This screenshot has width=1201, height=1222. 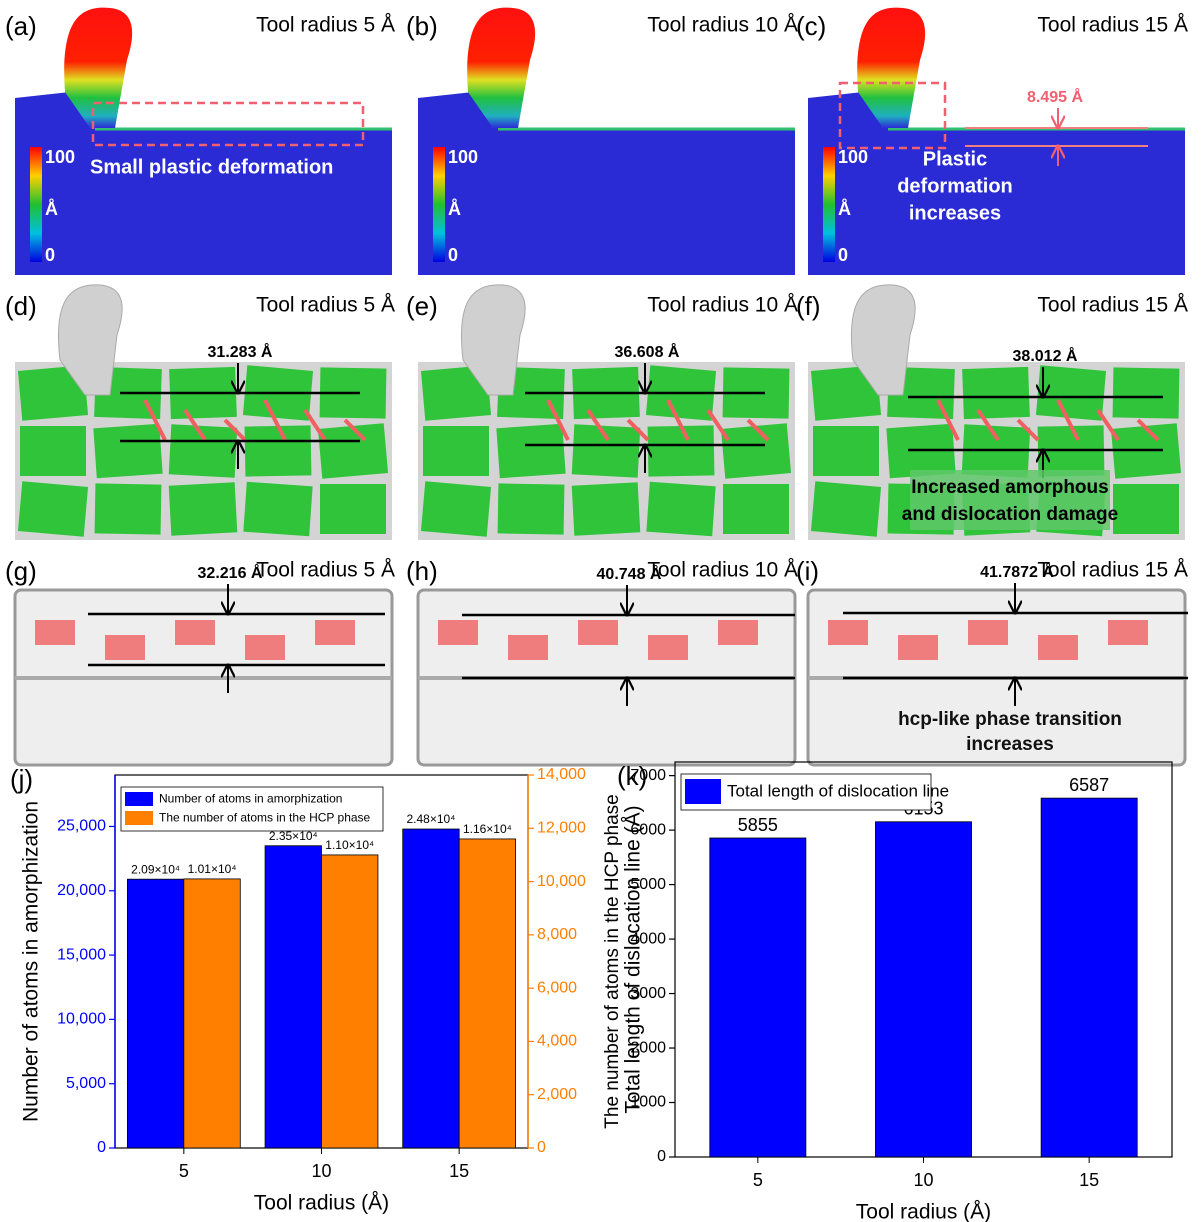 What do you see at coordinates (561, 774) in the screenshot?
I see `y2-tick-label: 14,000` at bounding box center [561, 774].